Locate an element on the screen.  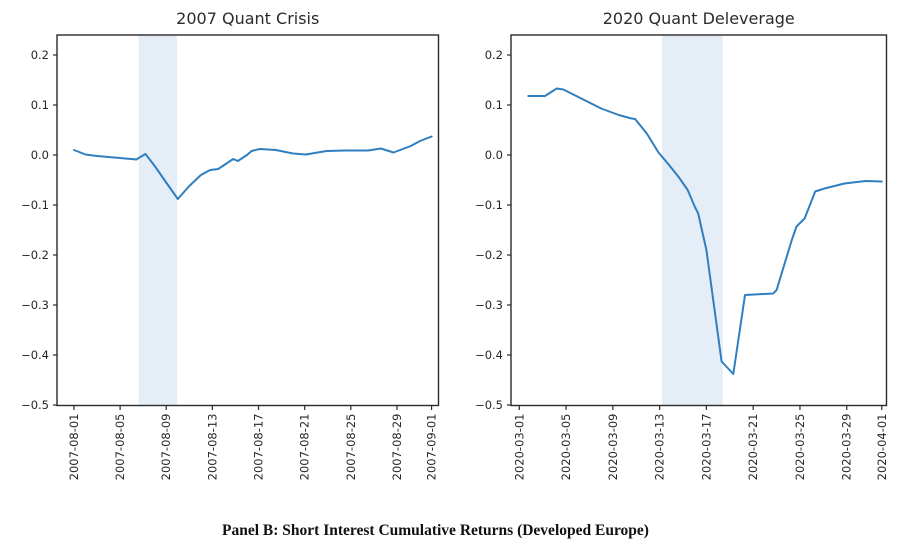
x-tick-label: 2020-03-21 is located at coordinates (753, 447).